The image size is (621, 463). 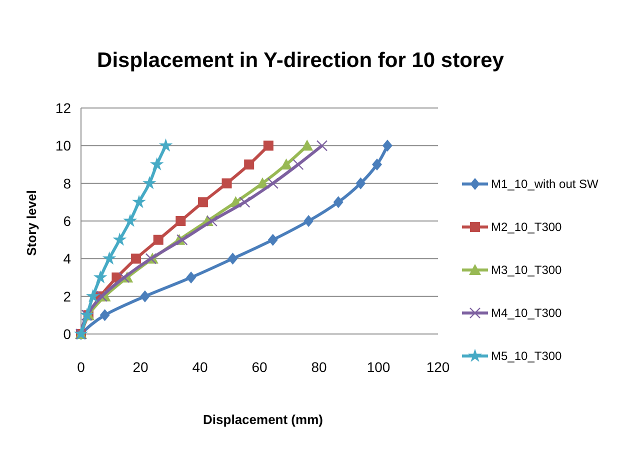 I want to click on legend-label: M5_10_T300, so click(x=526, y=356).